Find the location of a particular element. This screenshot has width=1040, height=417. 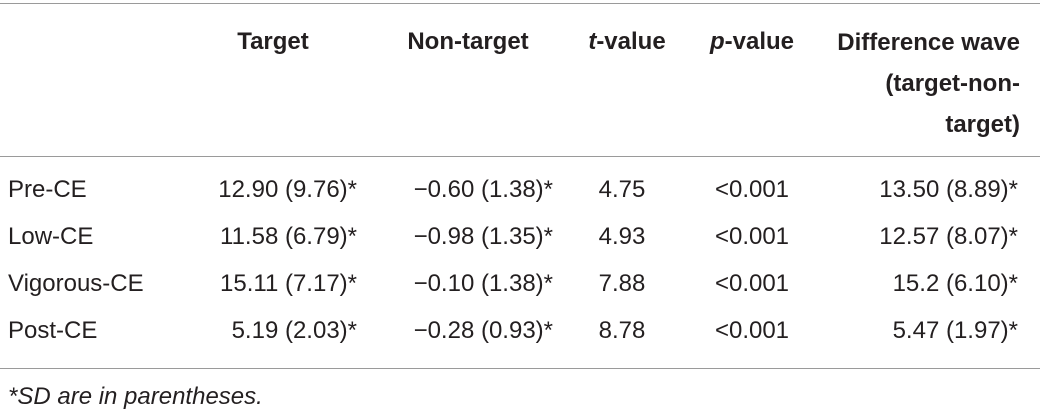

top-rule is located at coordinates (520, 3).